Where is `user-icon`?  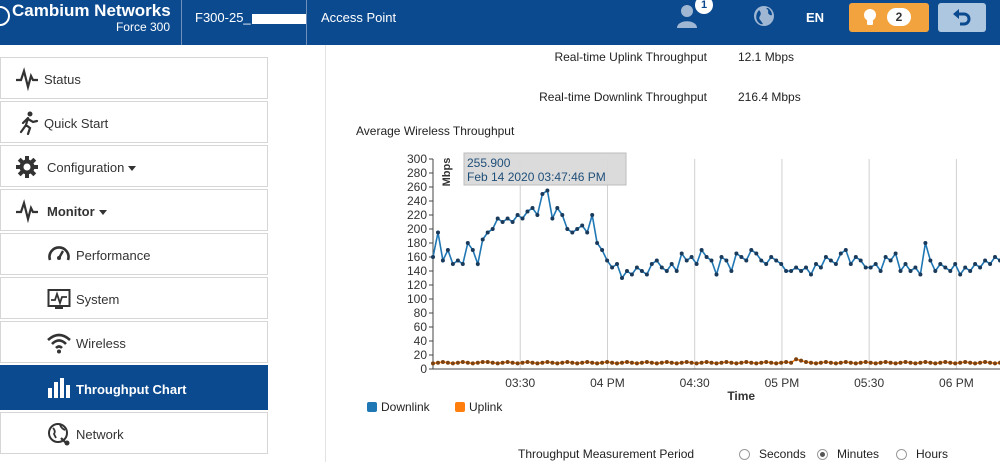
user-icon is located at coordinates (687, 18).